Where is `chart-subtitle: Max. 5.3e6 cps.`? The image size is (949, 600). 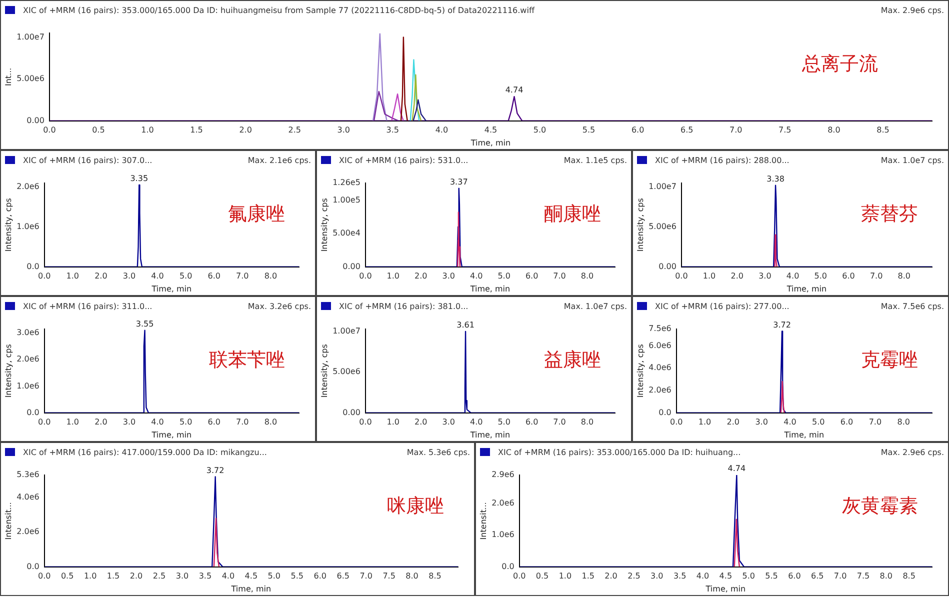 chart-subtitle: Max. 5.3e6 cps. is located at coordinates (438, 452).